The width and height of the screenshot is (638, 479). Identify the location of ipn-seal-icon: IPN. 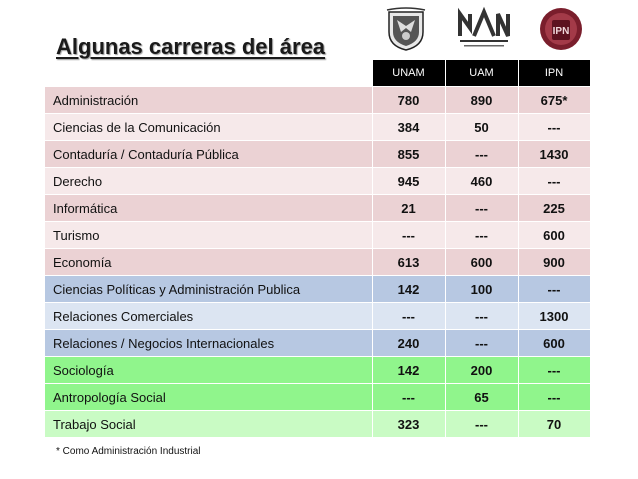
(561, 29).